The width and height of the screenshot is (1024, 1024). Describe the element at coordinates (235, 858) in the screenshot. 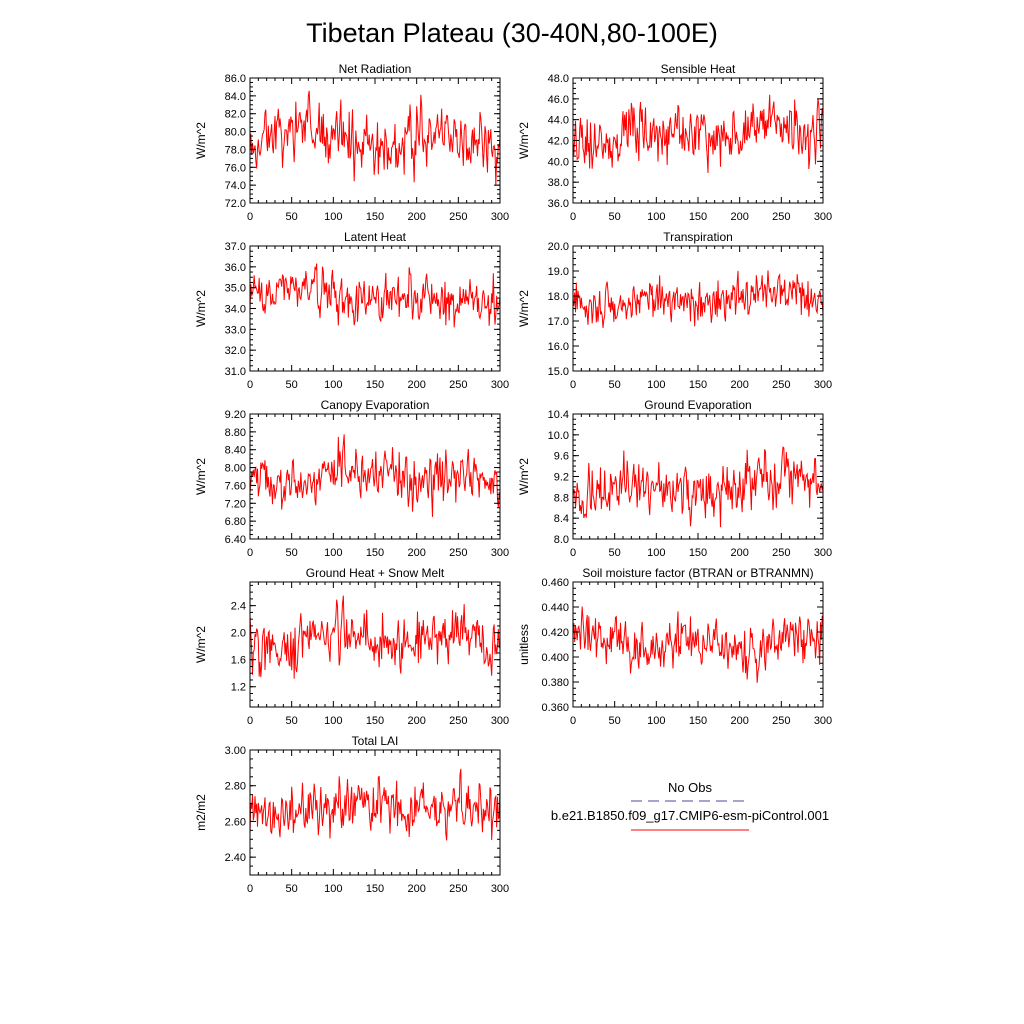

I see `y-tick-label: 2.40` at that location.